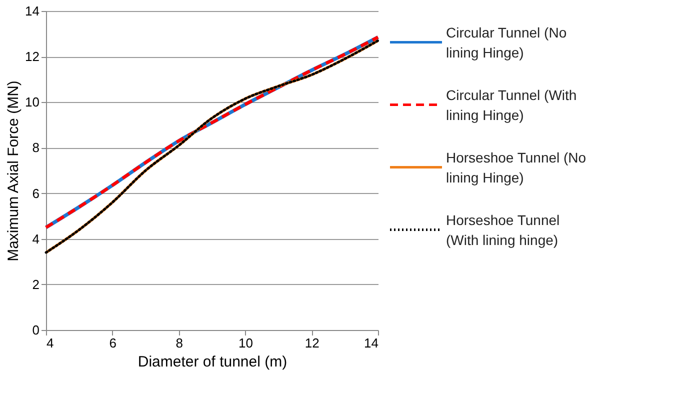  What do you see at coordinates (503, 230) in the screenshot?
I see `legend-label: Horseshoe Tunnel (With lining hinge)` at bounding box center [503, 230].